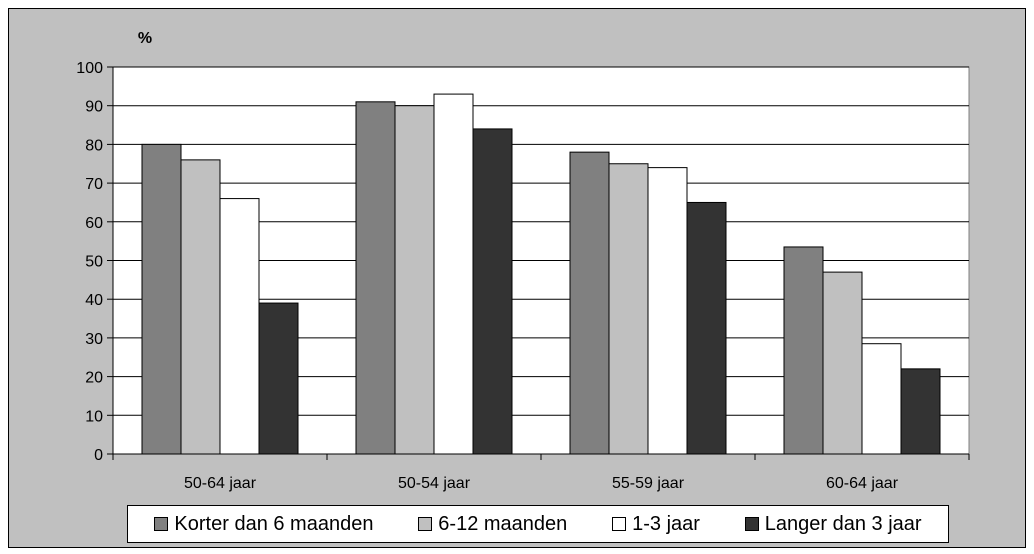 The image size is (1034, 554). I want to click on legend-swatch-langer, so click(751, 524).